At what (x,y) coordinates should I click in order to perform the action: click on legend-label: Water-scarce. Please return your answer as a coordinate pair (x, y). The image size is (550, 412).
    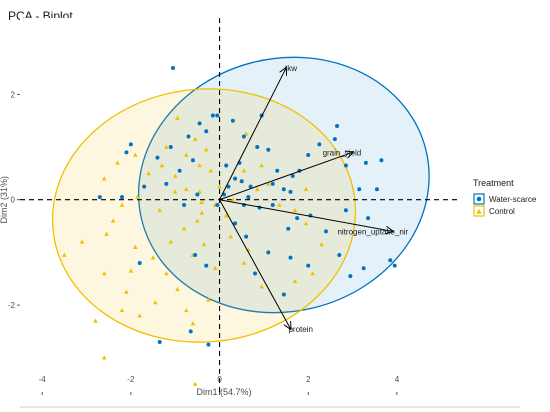
    Looking at the image, I should click on (513, 199).